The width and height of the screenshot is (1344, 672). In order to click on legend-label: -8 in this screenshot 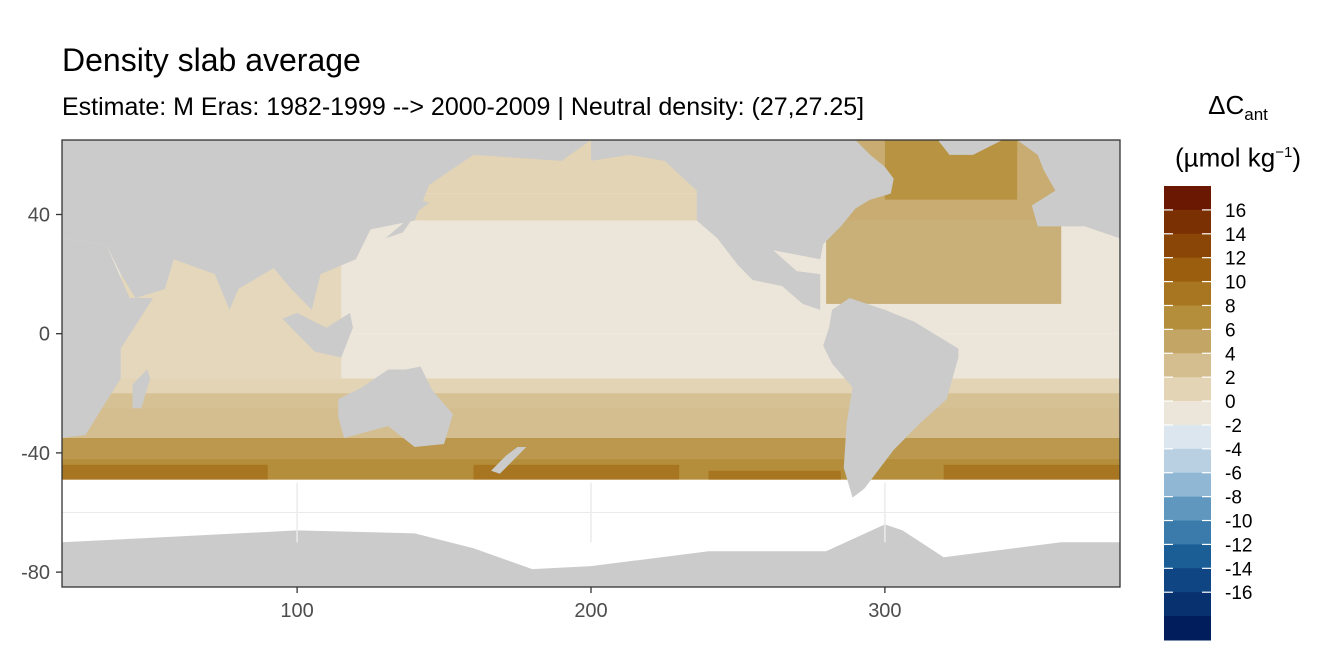, I will do `click(1233, 498)`.